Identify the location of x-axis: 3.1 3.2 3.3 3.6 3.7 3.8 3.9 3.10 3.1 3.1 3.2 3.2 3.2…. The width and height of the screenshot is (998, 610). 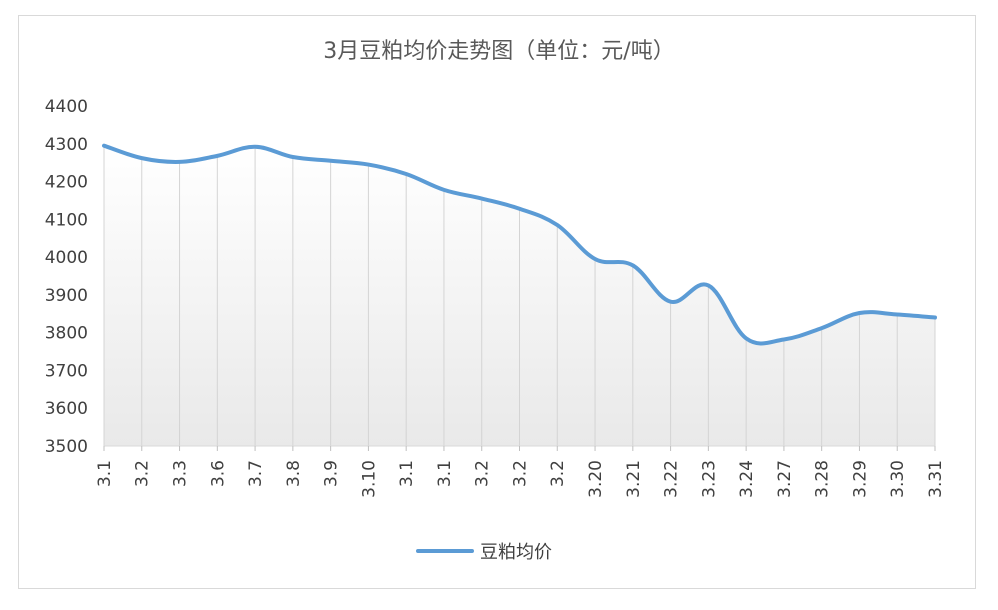
(520, 472).